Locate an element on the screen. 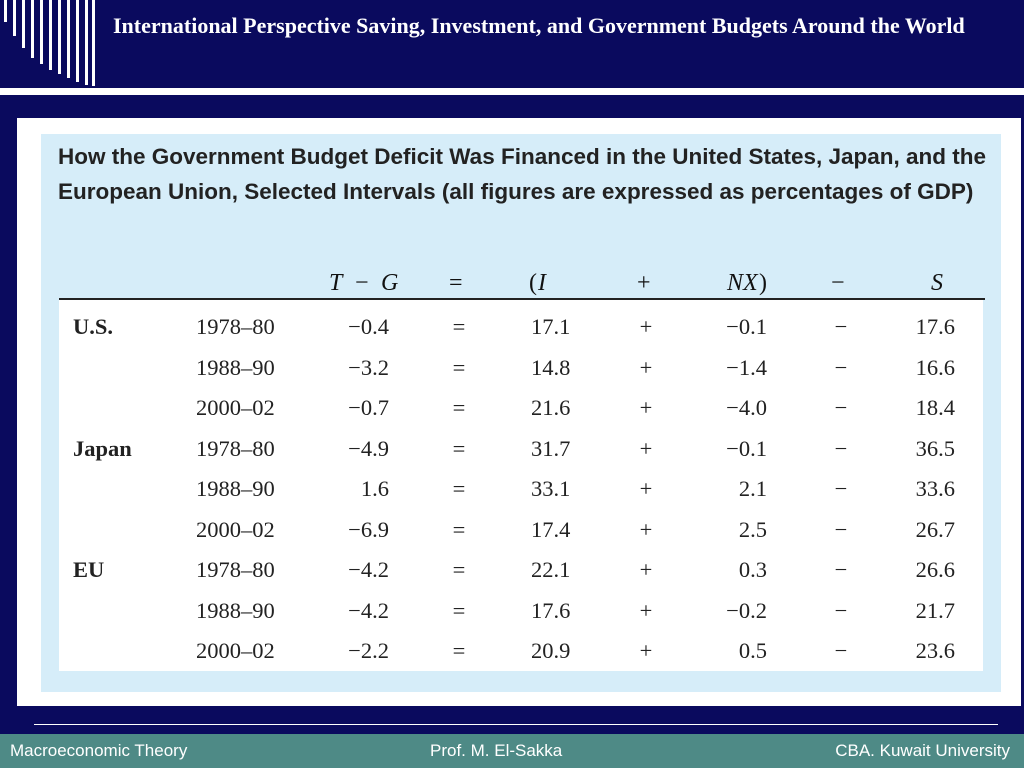  header-t: T is located at coordinates (336, 283).